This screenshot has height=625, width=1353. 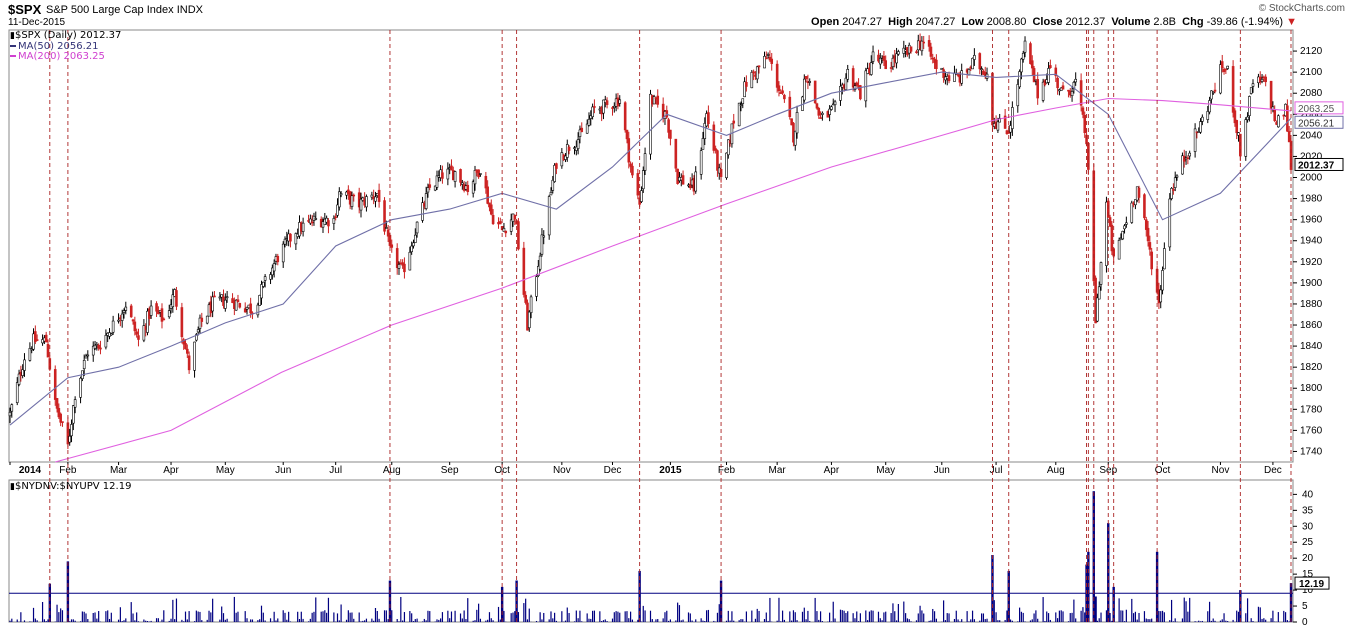 I want to click on volume-value: 2.8B, so click(x=1165, y=22).